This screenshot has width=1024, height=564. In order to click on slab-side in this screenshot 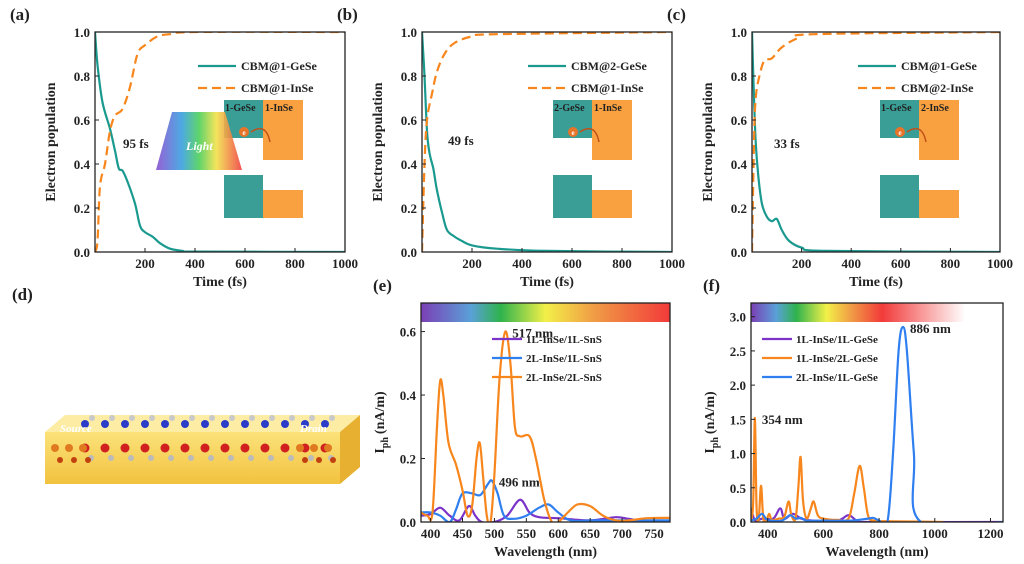, I will do `click(350, 449)`.